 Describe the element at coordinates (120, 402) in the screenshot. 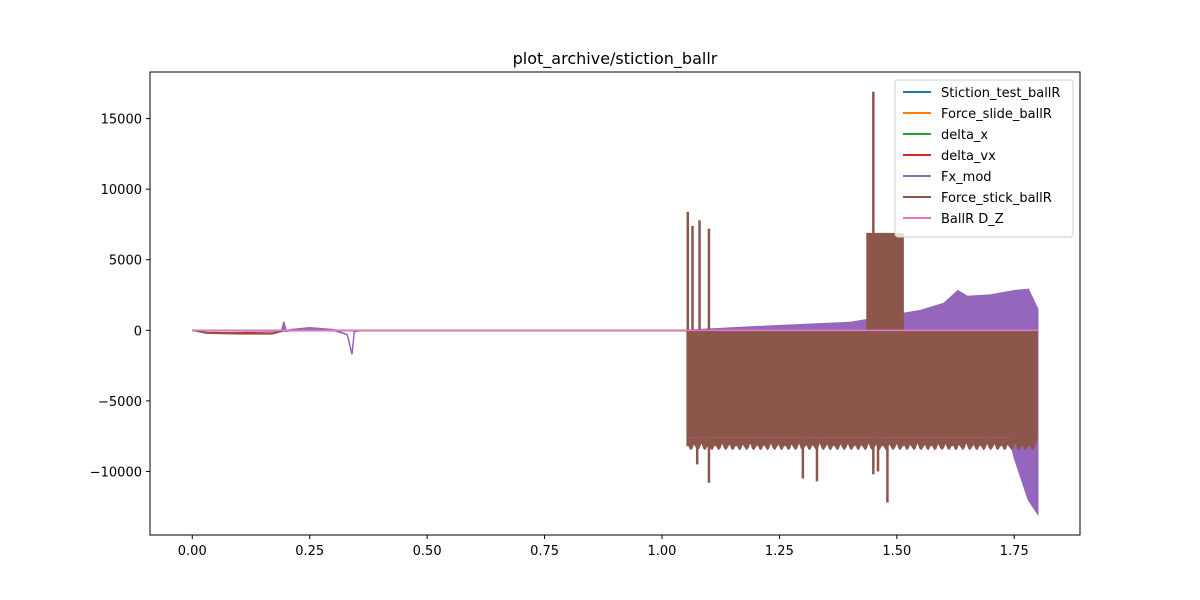

I see `y-tick-label: −5000` at that location.